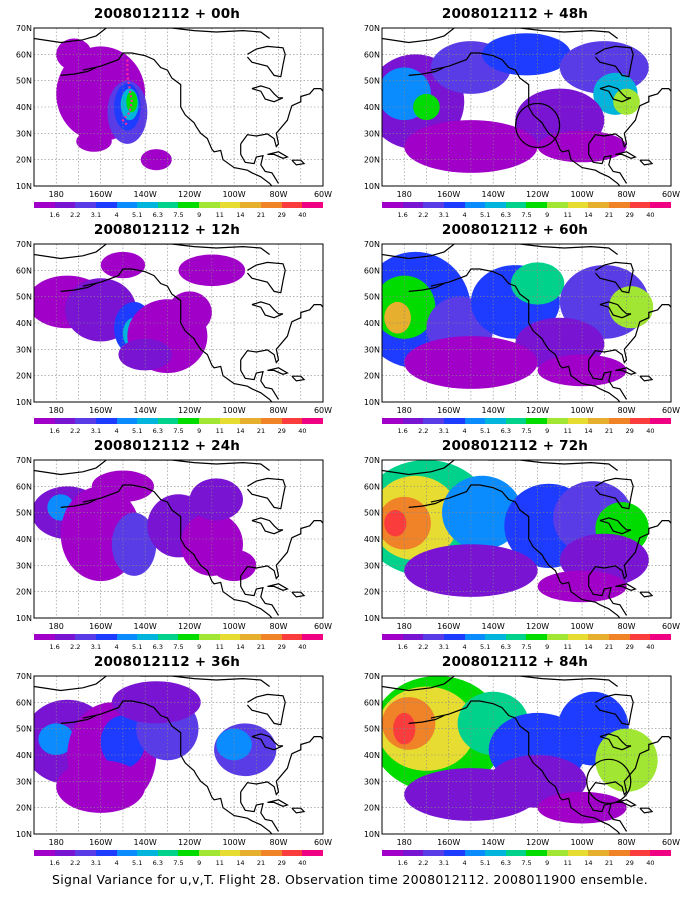 The image size is (700, 900). What do you see at coordinates (96, 215) in the screenshot?
I see `colorbar-label: 3.1` at bounding box center [96, 215].